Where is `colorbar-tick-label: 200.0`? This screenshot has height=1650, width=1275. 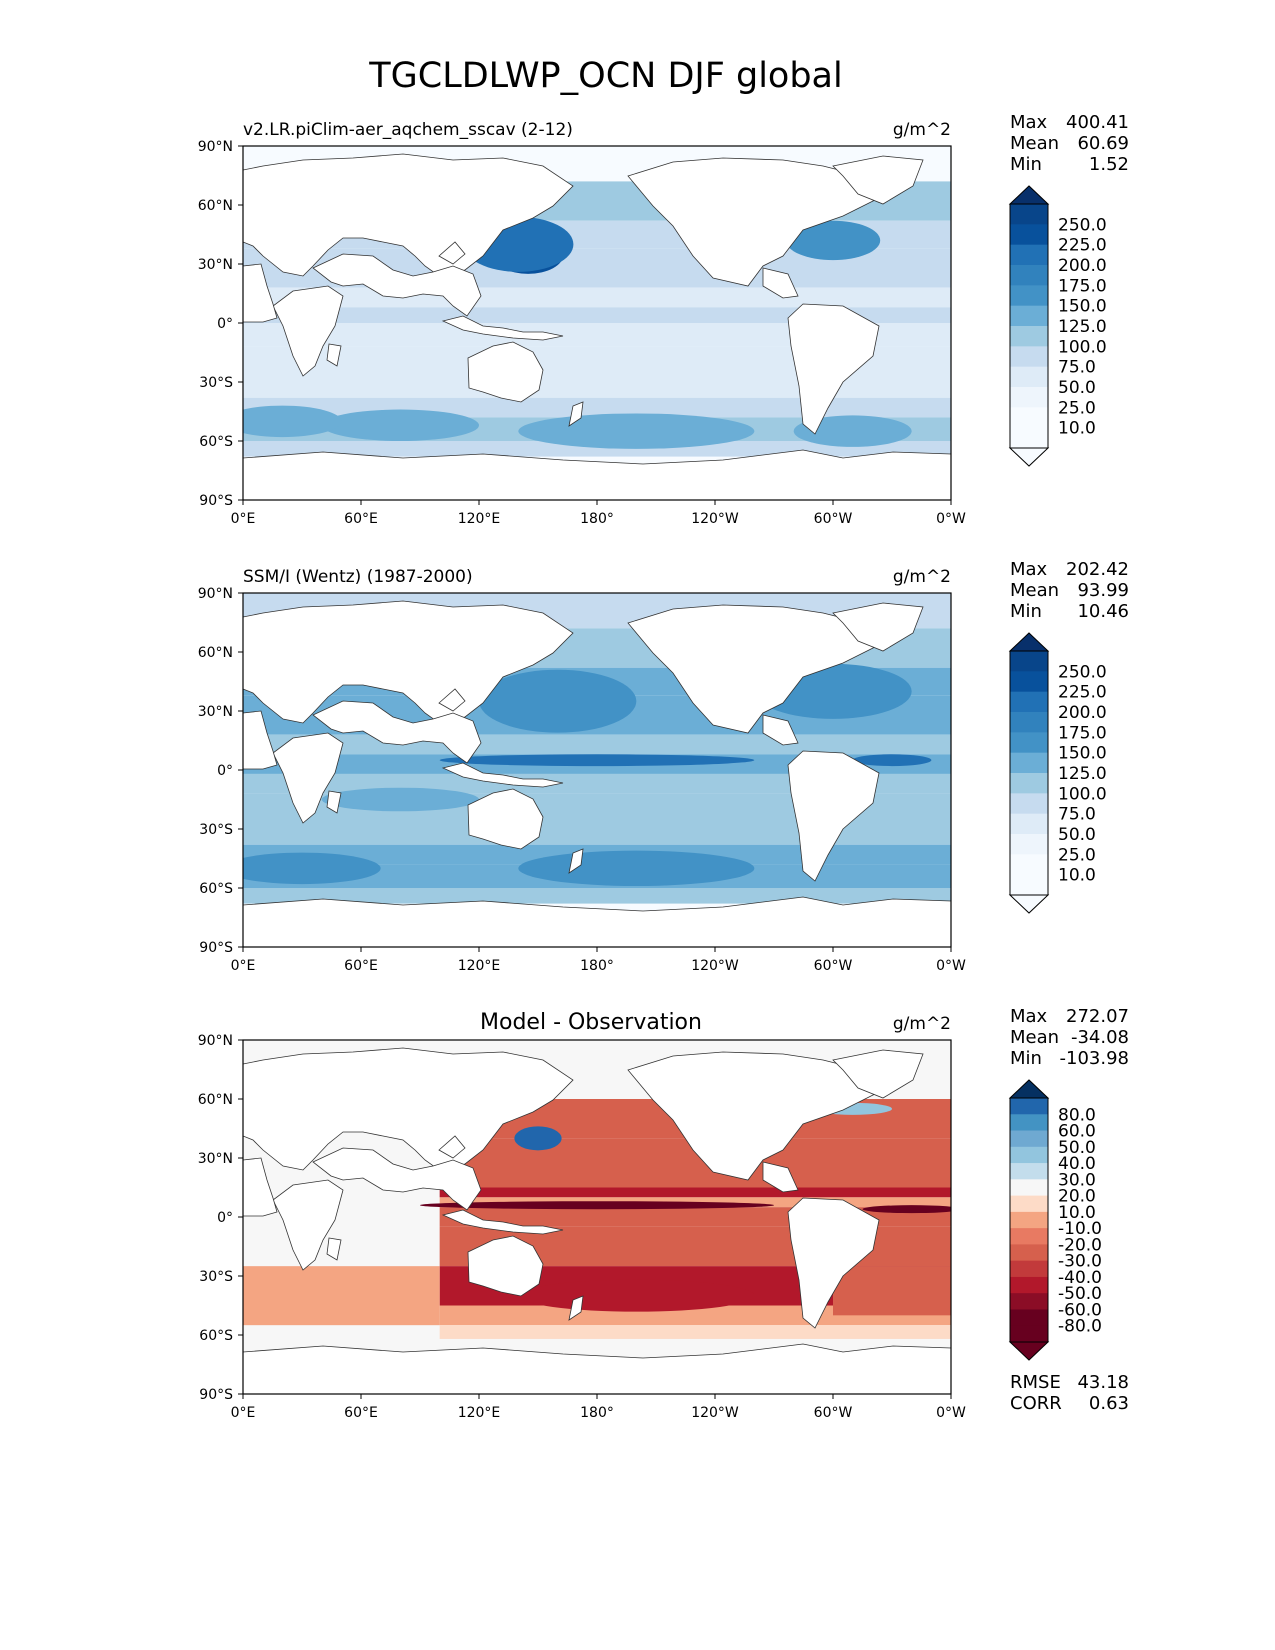 colorbar-tick-label: 200.0 is located at coordinates (1082, 713).